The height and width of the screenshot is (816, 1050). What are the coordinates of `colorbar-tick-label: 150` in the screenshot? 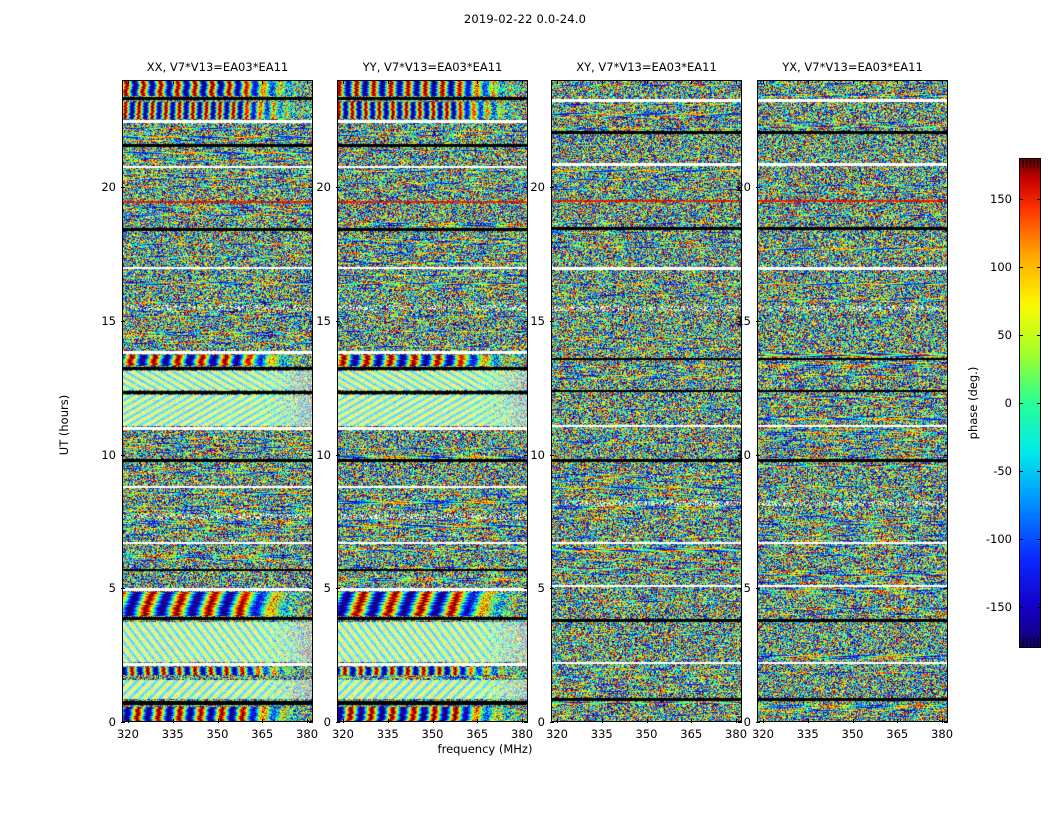 It's located at (1001, 198).